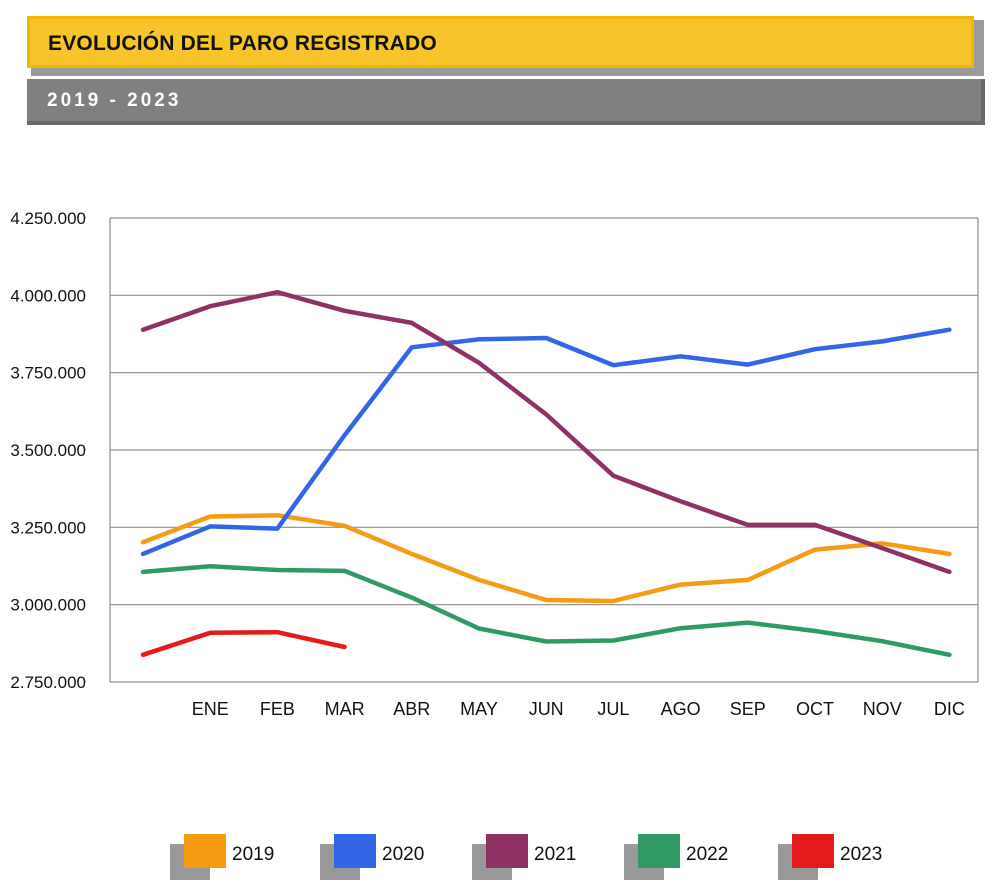 The height and width of the screenshot is (894, 1000). Describe the element at coordinates (613, 709) in the screenshot. I see `x-tick-label: JUL` at that location.